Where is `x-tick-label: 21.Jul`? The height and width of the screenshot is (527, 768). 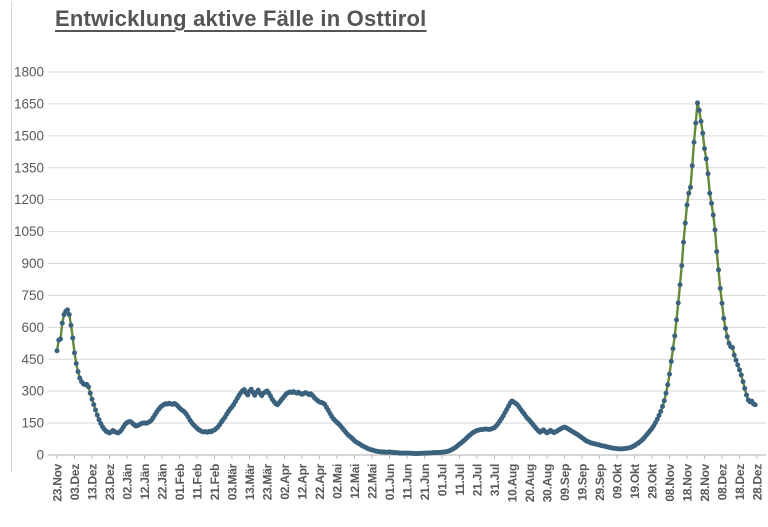 x-tick-label: 21.Jul is located at coordinates (478, 480).